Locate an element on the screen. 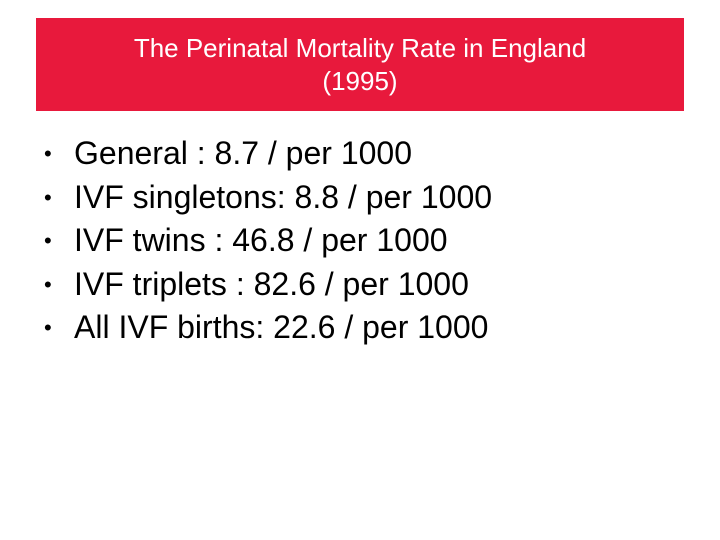 The height and width of the screenshot is (540, 720). bullet-text: IVF twins : 46.8 / per 1000 is located at coordinates (261, 240).